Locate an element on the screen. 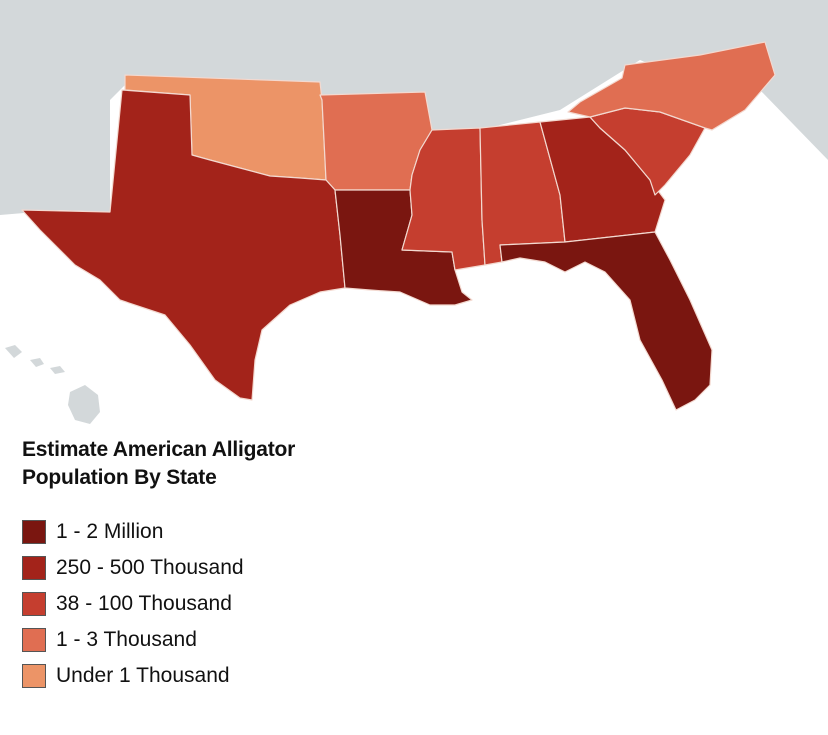 This screenshot has width=828, height=735. legend-item: 250 - 500 Thousand is located at coordinates (172, 568).